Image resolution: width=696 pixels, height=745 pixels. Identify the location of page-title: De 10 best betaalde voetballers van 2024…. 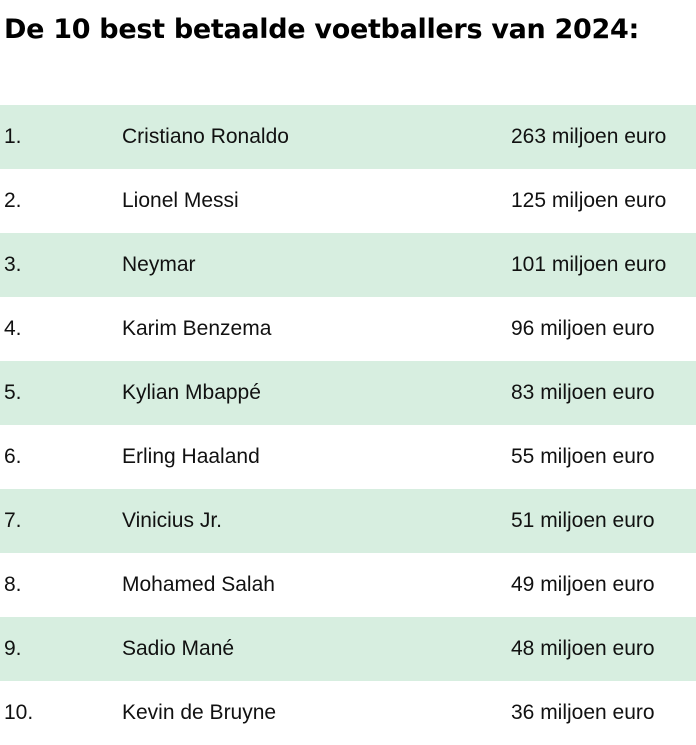
(322, 29).